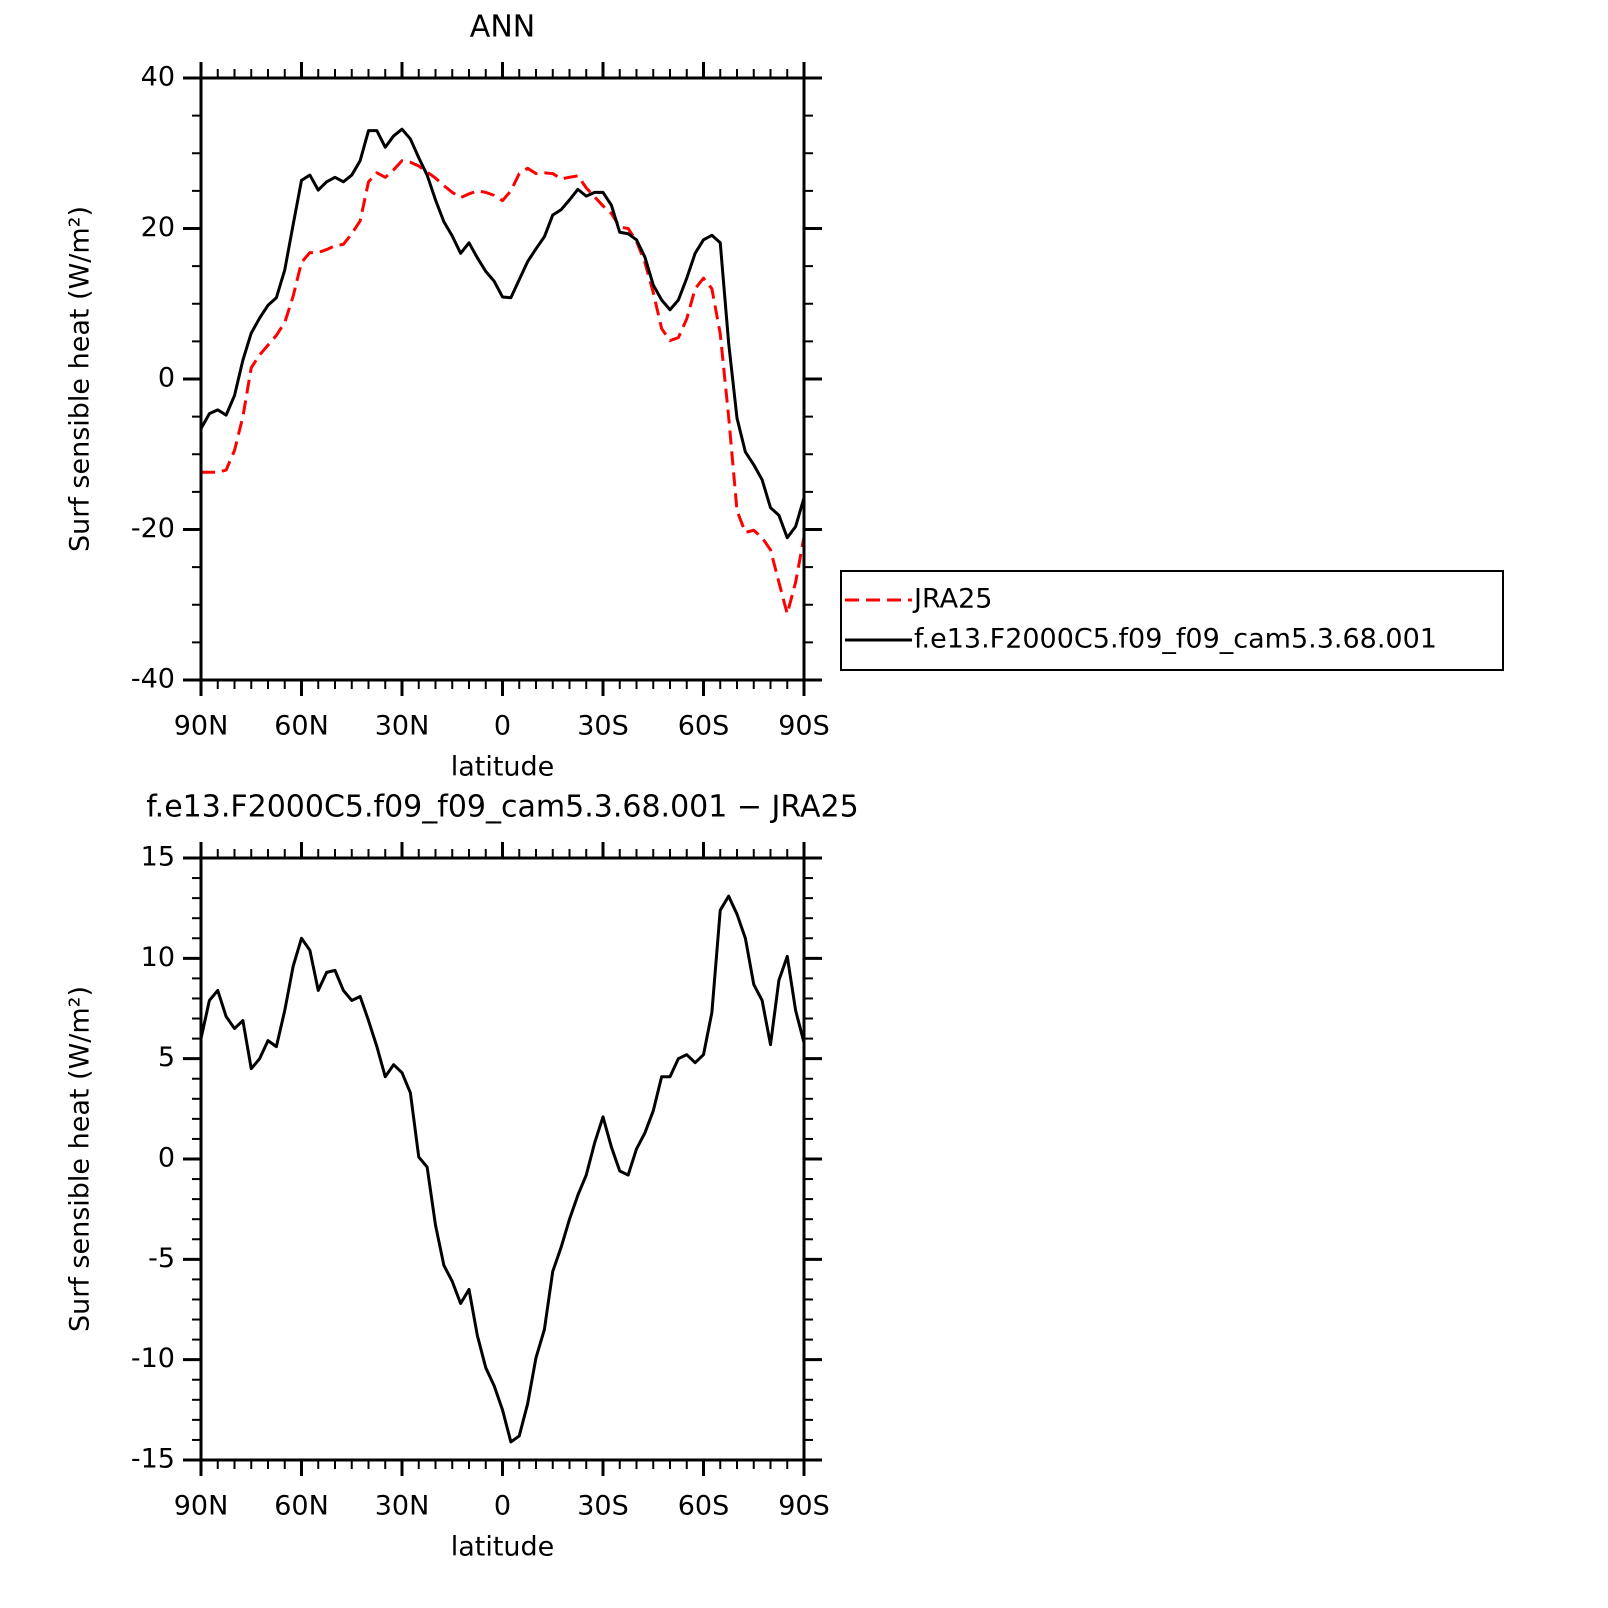 This screenshot has width=1608, height=1608. I want to click on y-tick-label: 10, so click(158, 957).